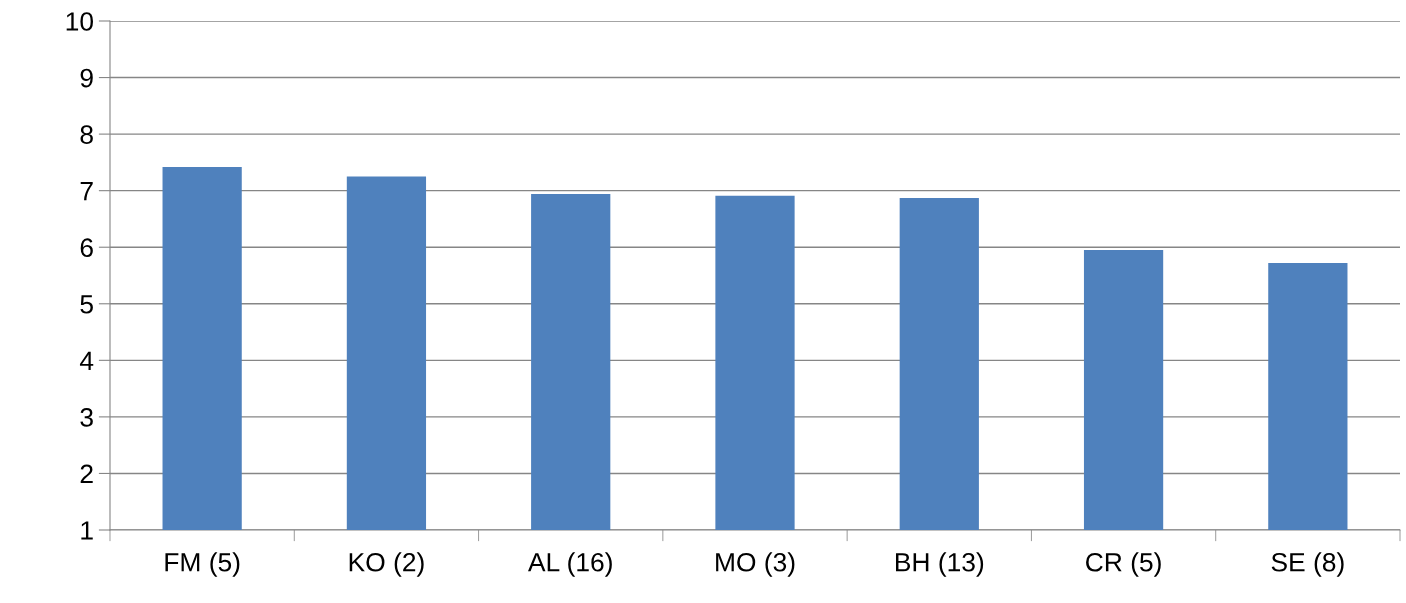 Image resolution: width=1406 pixels, height=603 pixels. What do you see at coordinates (86, 191) in the screenshot?
I see `y-tick-label: 7` at bounding box center [86, 191].